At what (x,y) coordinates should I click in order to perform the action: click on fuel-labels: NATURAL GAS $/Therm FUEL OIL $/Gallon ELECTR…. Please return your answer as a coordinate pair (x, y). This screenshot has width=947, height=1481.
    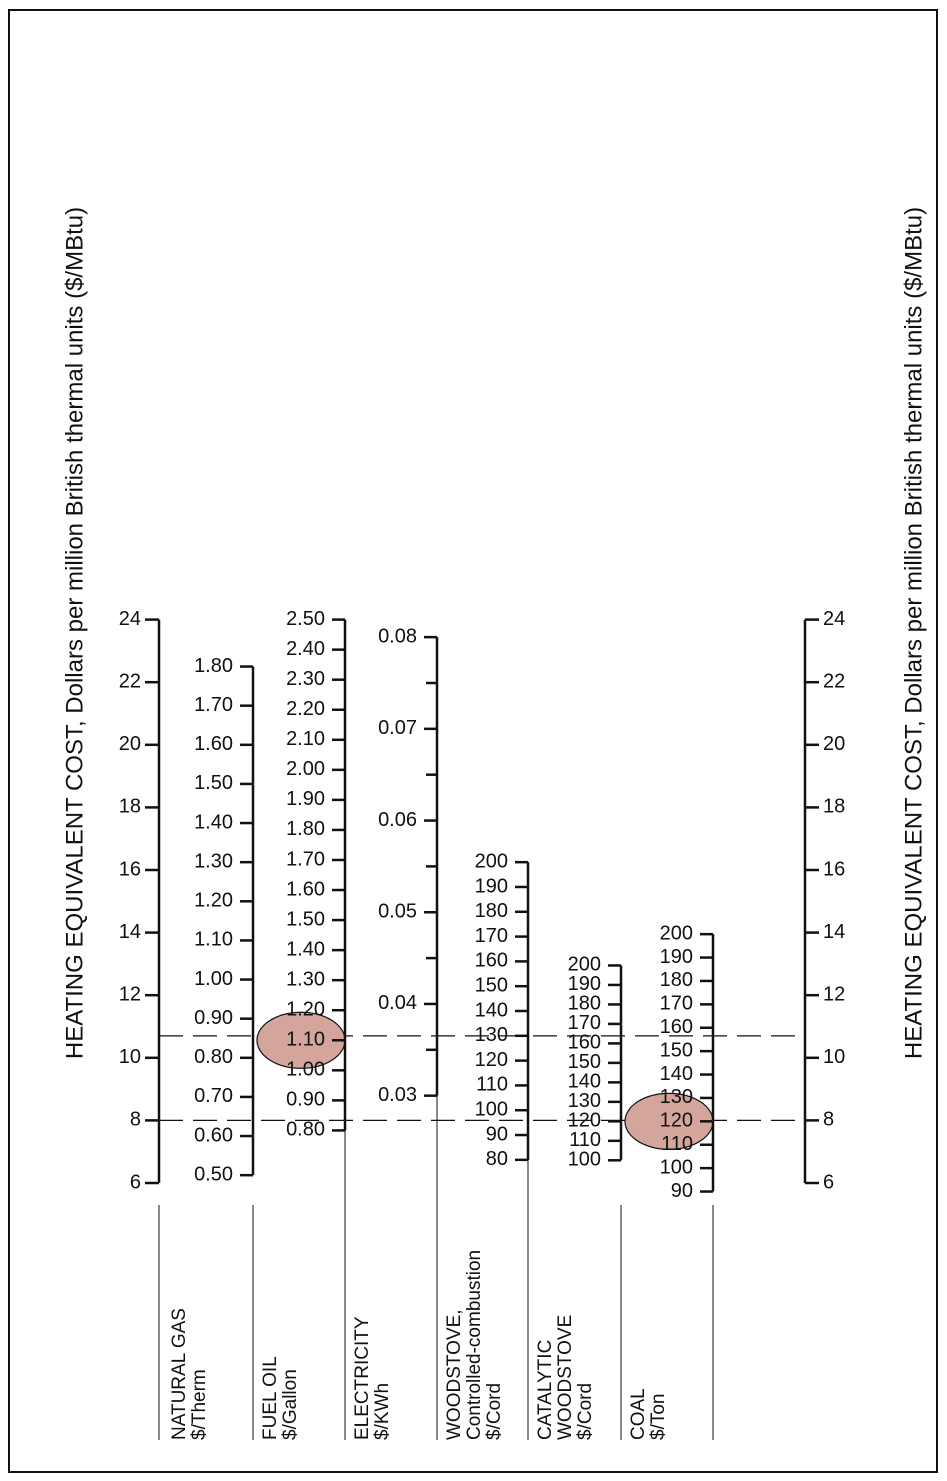
    Looking at the image, I should click on (419, 1345).